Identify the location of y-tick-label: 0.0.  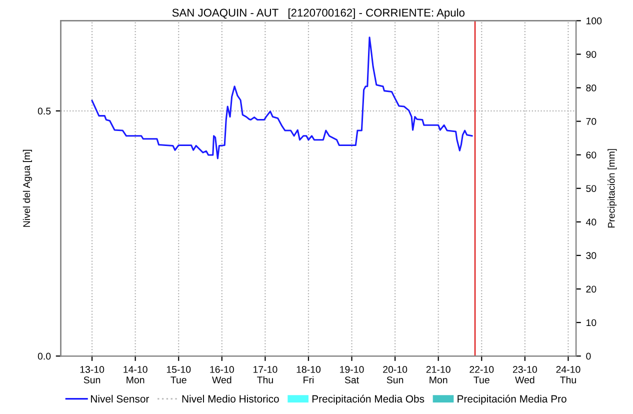
(44, 356).